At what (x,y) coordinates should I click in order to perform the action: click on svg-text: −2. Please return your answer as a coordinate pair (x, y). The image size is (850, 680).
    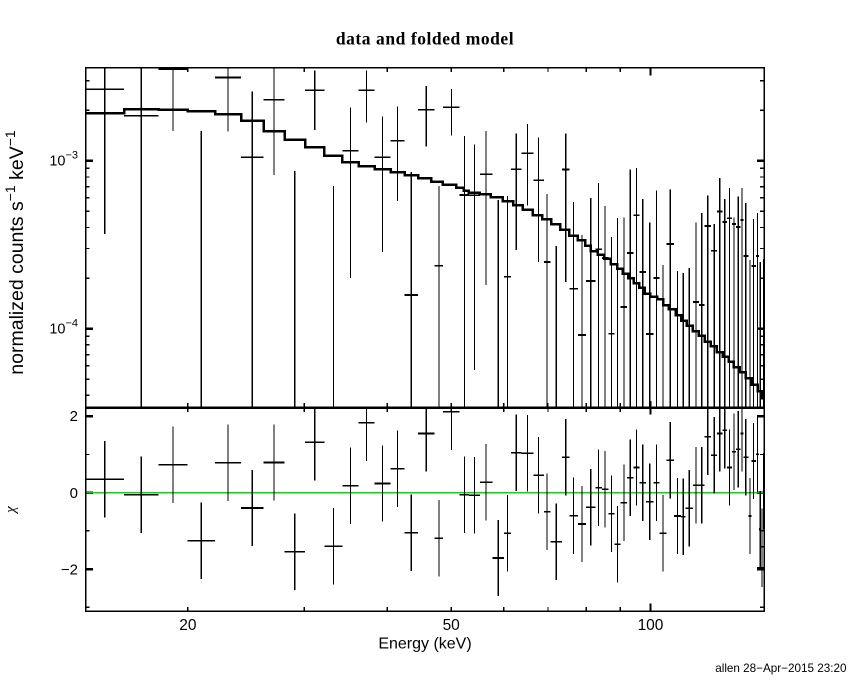
    Looking at the image, I should click on (69, 570).